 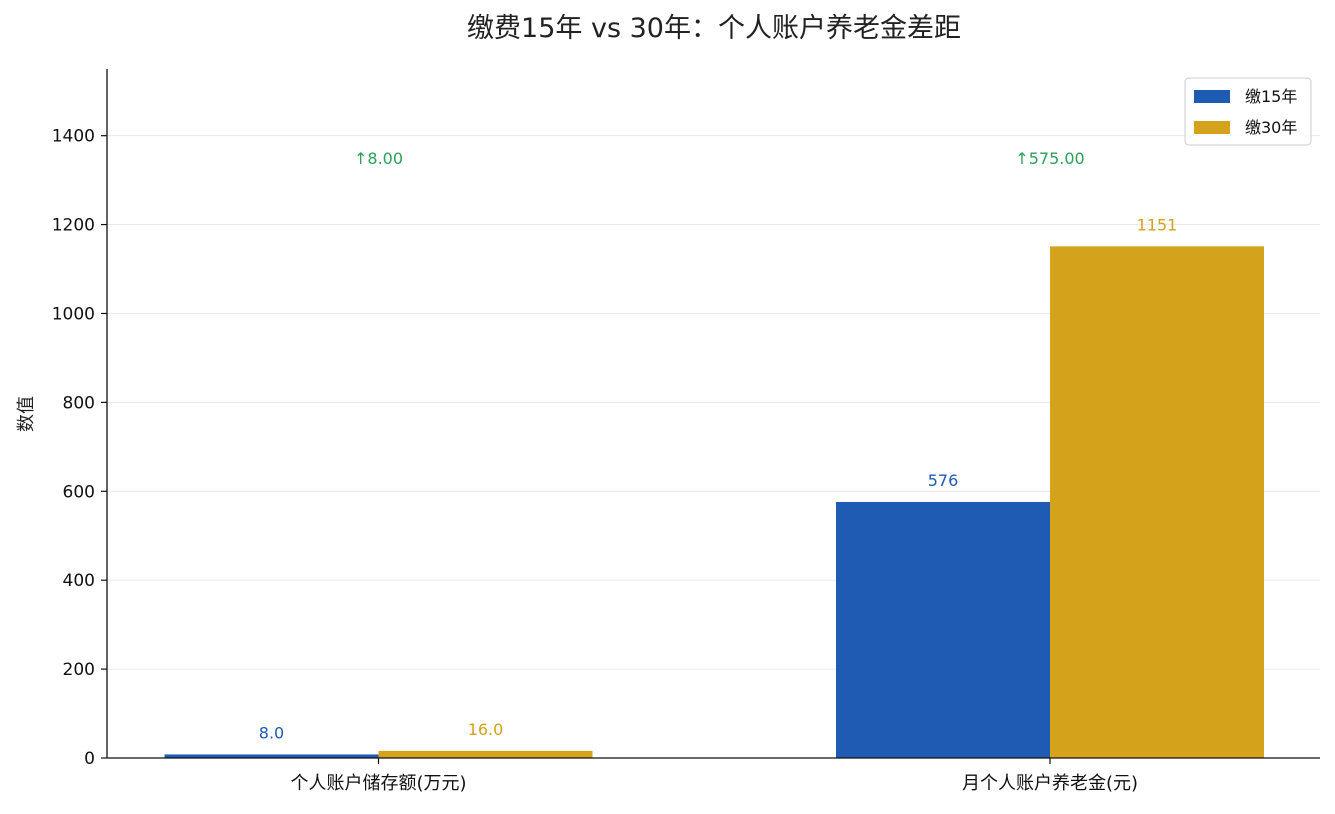 I want to click on y-tick-label-5: 1000, so click(x=73, y=314).